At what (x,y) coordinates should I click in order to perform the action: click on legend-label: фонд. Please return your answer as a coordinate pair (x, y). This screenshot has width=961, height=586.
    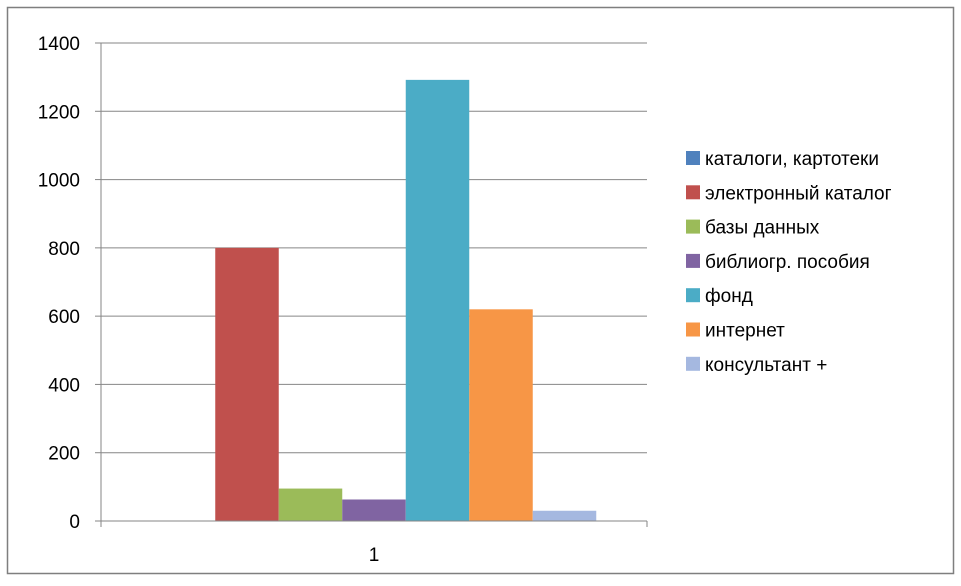
    Looking at the image, I should click on (729, 296).